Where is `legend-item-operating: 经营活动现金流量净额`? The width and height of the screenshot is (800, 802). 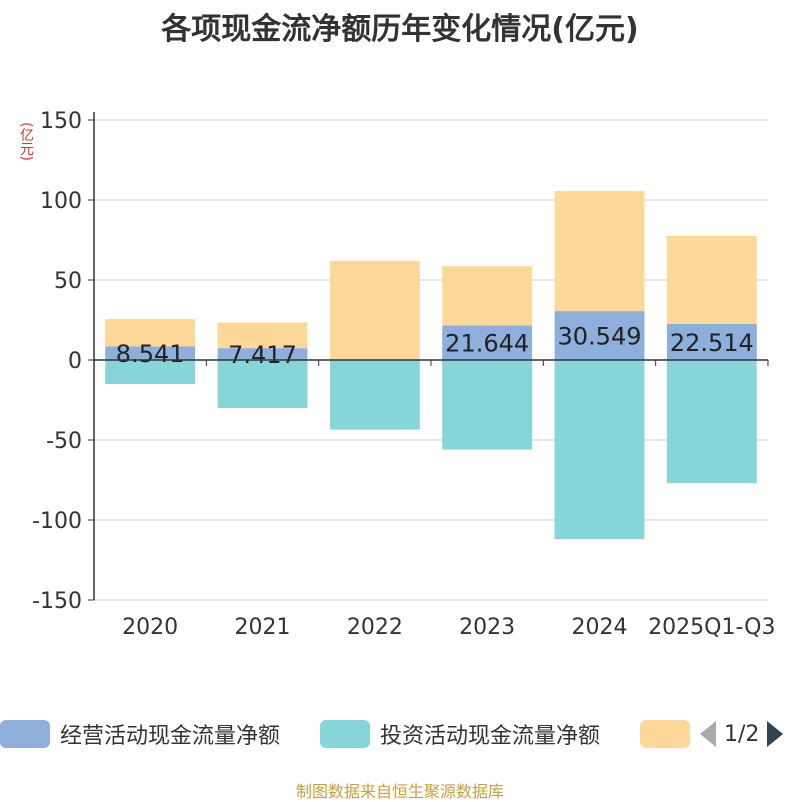 legend-item-operating: 经营活动现金流量净额 is located at coordinates (140, 734).